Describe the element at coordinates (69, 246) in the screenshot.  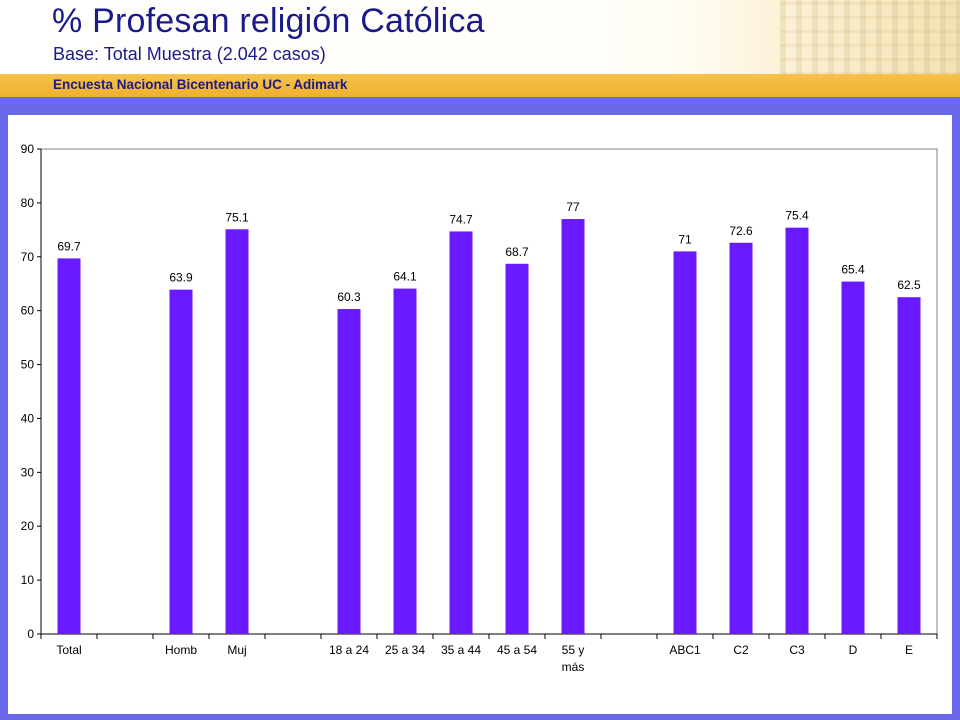
I see `data-label: 69.7` at that location.